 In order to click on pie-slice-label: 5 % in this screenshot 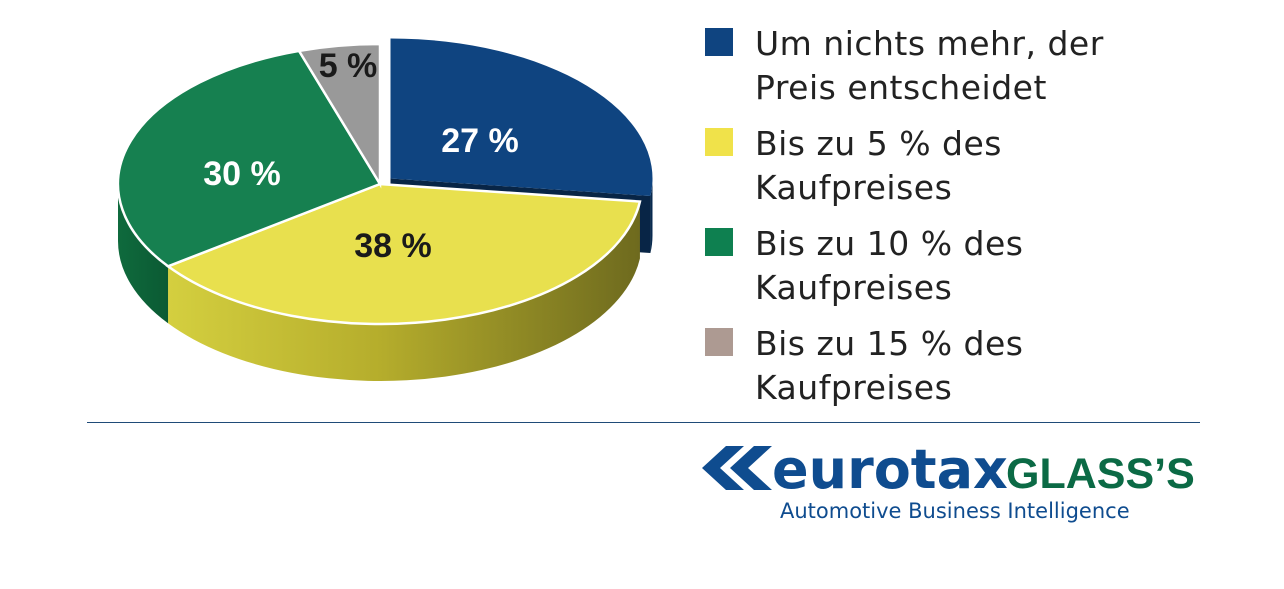, I will do `click(348, 66)`.